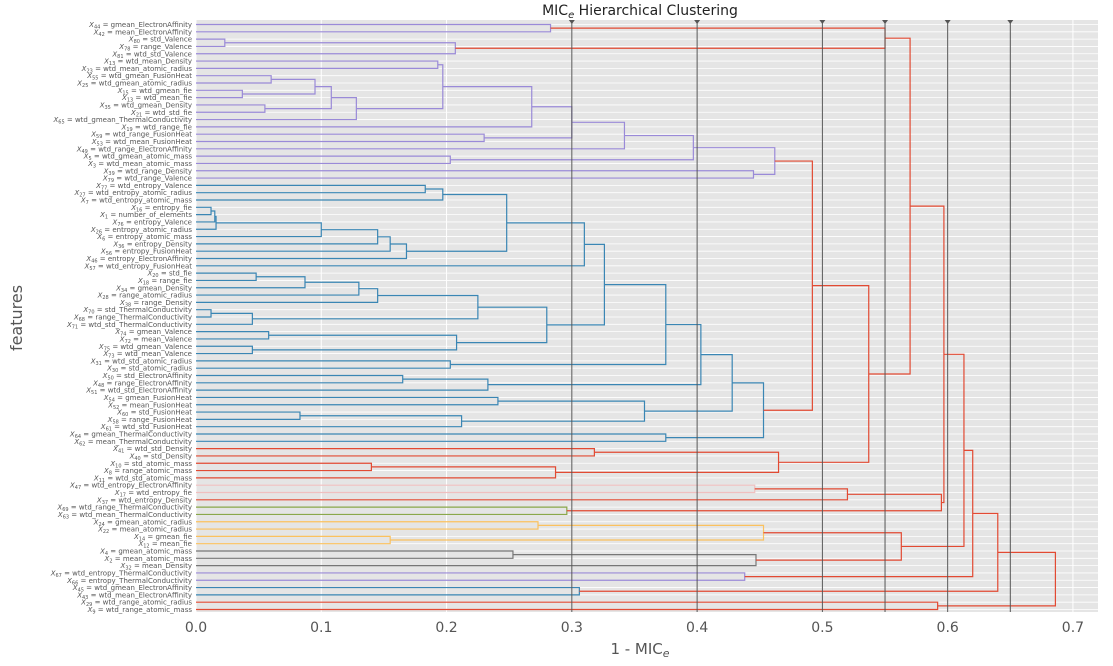 The width and height of the screenshot is (1113, 666). Describe the element at coordinates (148, 560) in the screenshot. I see `leaf-label: X2 = mean_atomic_mass` at that location.